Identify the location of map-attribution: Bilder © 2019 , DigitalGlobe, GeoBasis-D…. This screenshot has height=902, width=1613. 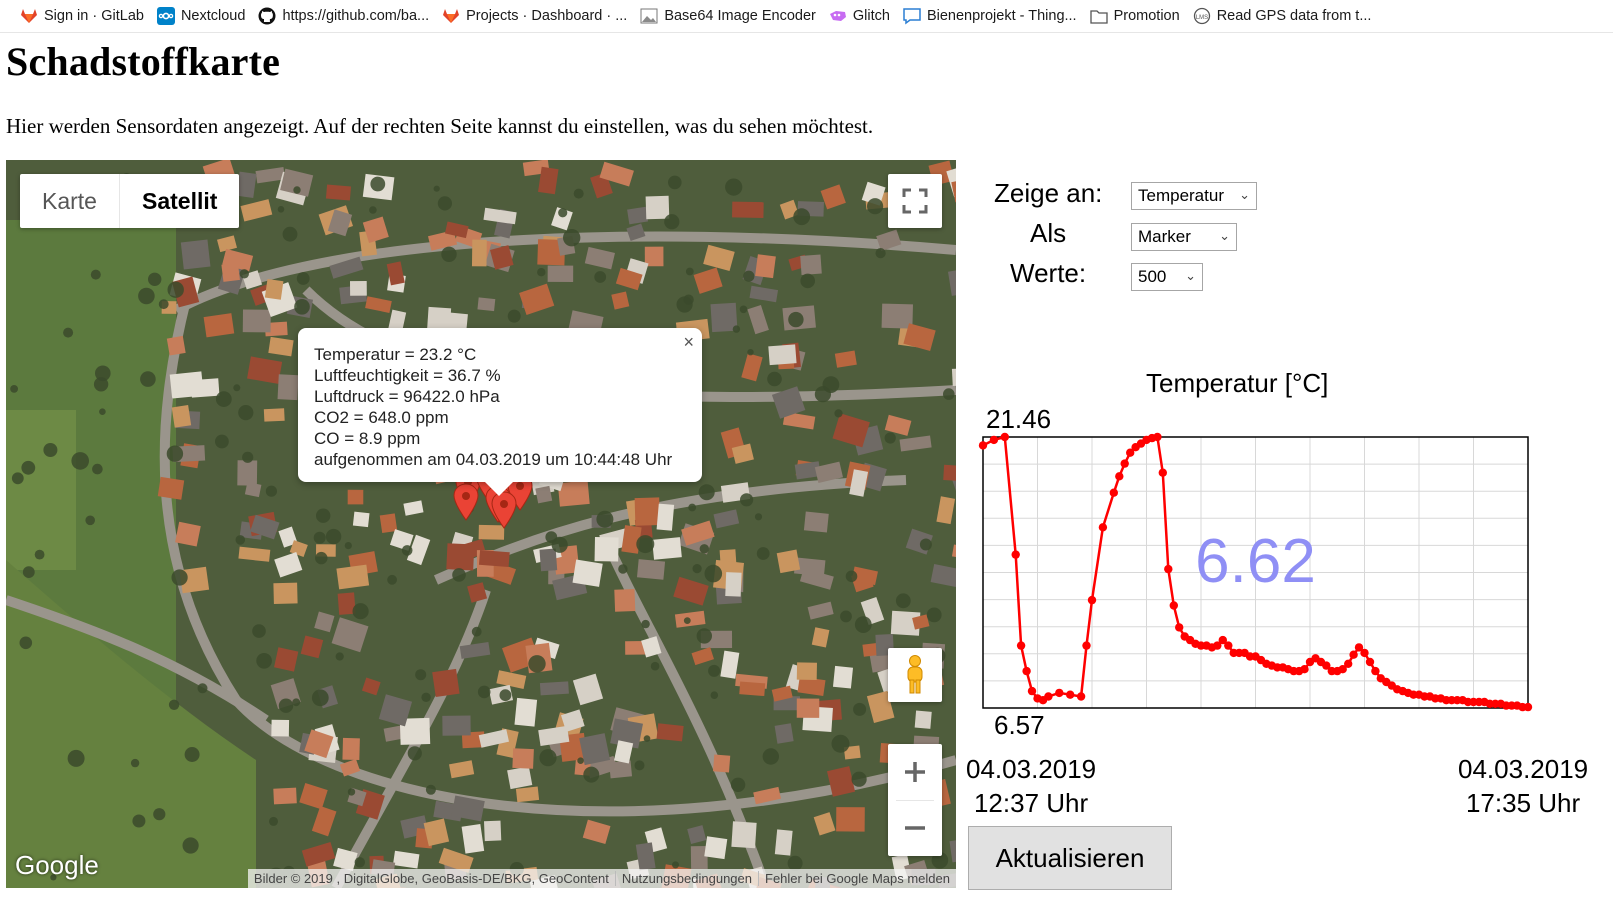
(432, 878).